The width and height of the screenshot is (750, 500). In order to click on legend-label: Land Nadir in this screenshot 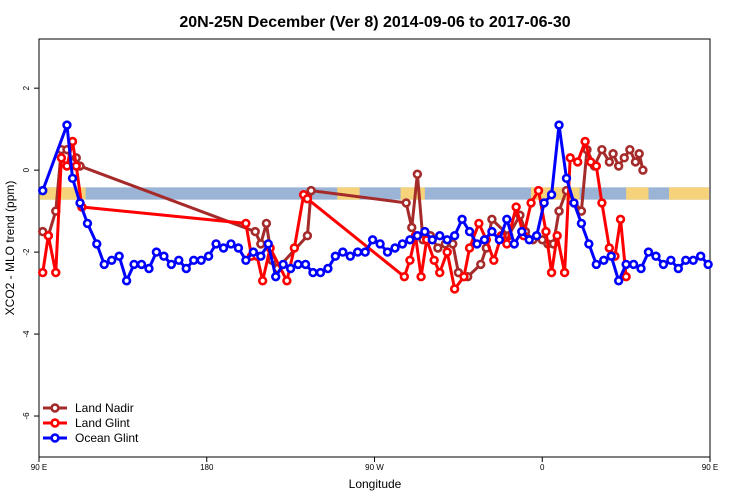, I will do `click(104, 408)`.